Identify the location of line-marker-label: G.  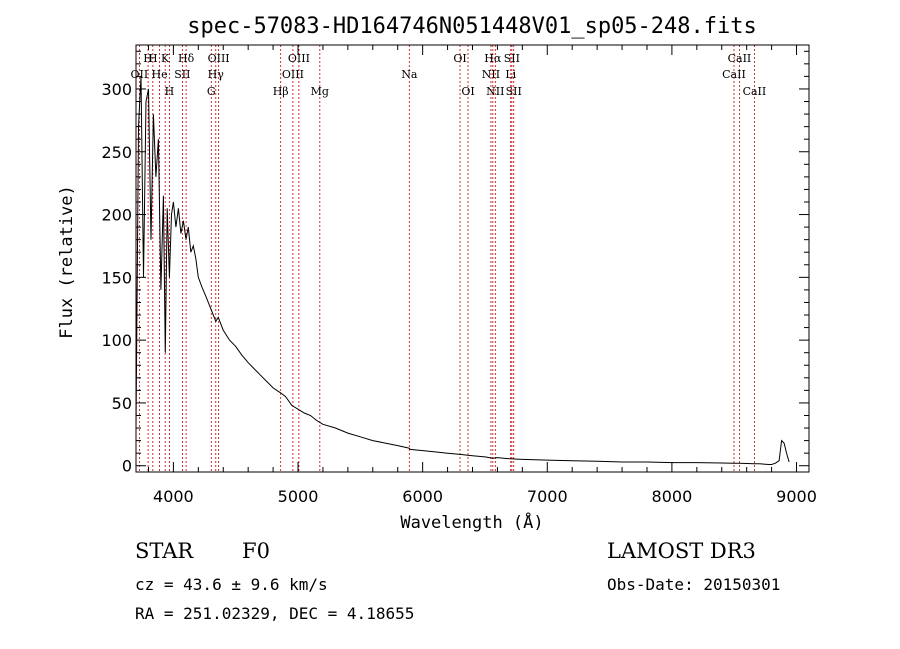
(211, 91).